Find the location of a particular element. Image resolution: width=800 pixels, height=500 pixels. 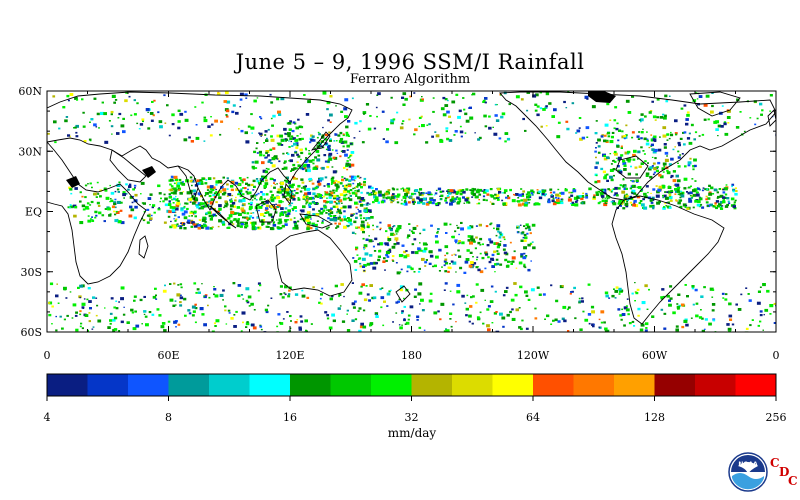

lat-label: EQ is located at coordinates (33, 212).